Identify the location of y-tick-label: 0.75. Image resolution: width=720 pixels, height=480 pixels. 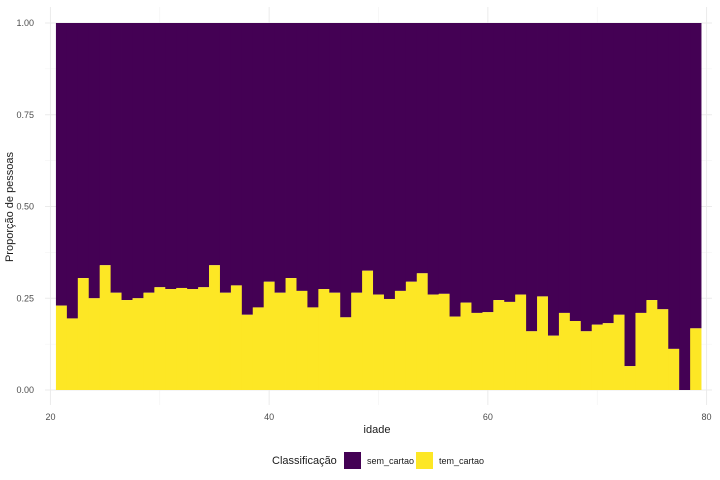
(25, 115).